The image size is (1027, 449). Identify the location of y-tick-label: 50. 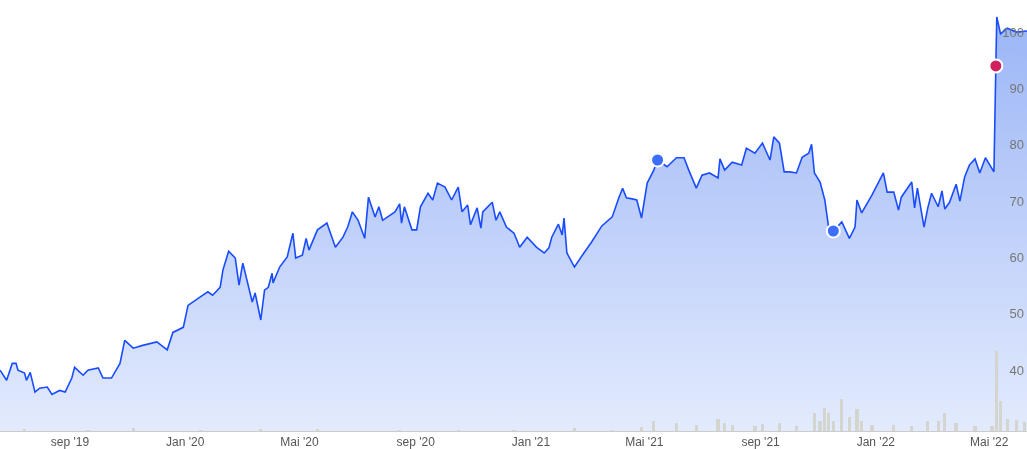
(1016, 314).